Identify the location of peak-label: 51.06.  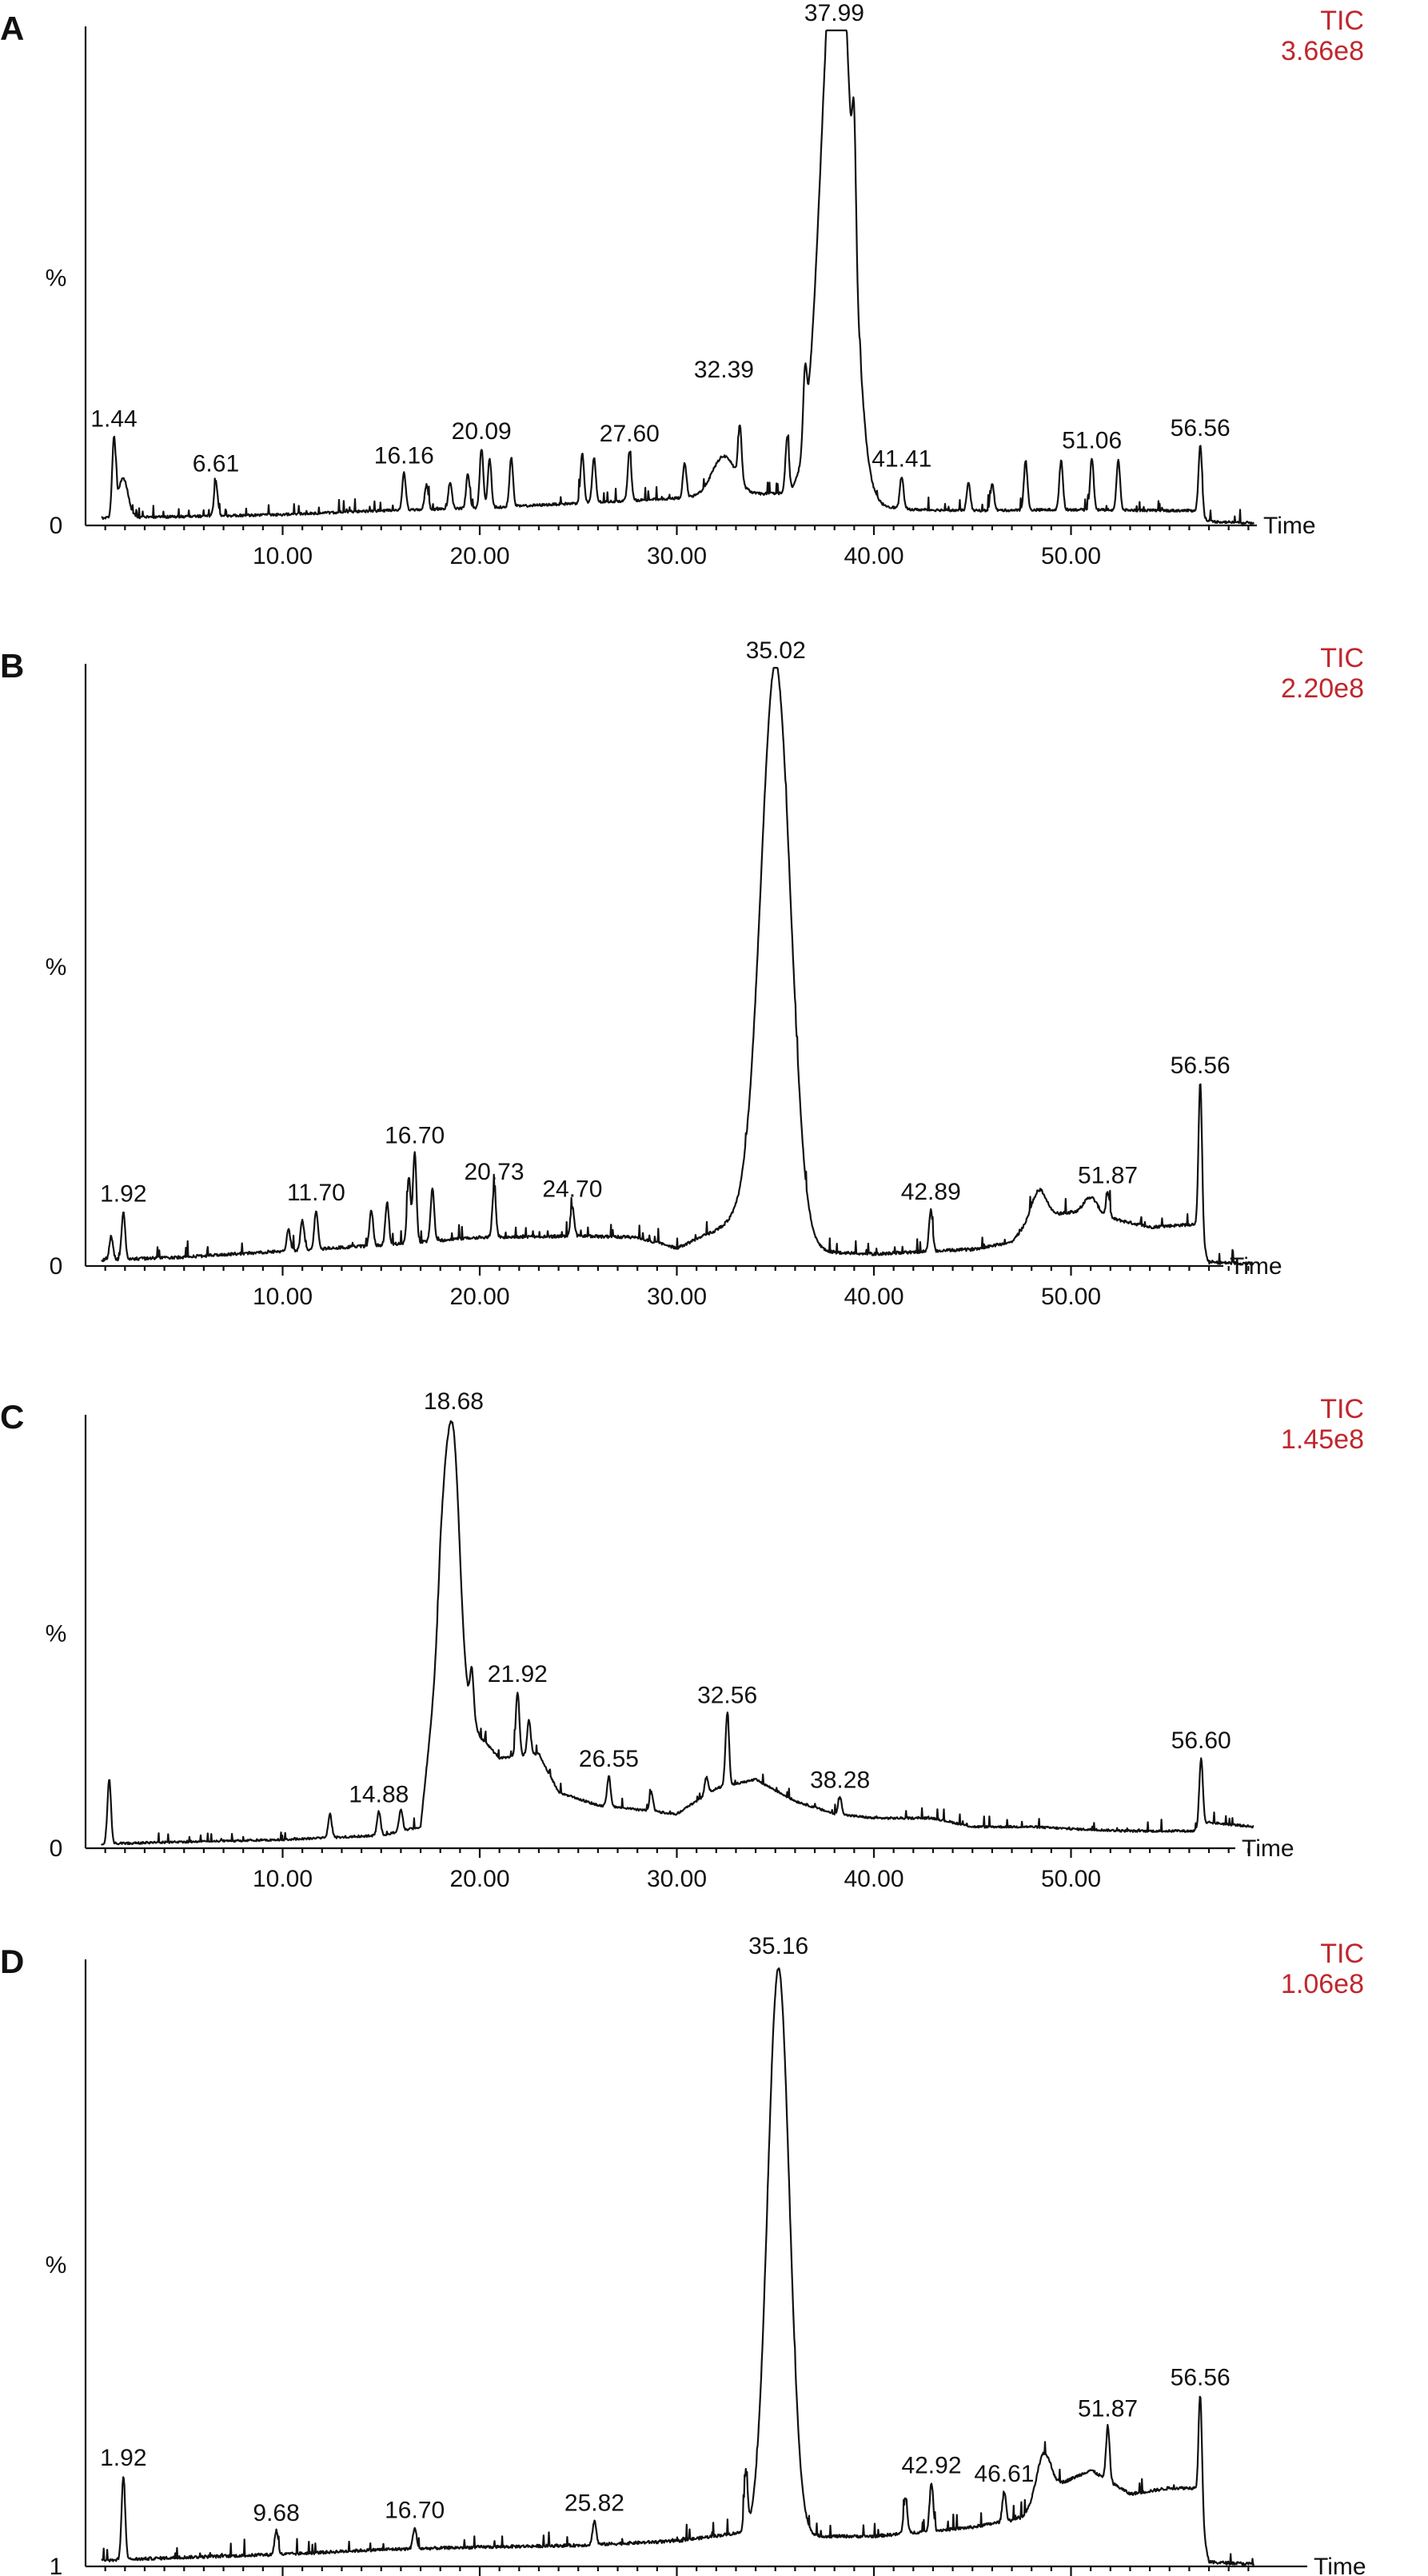
(1092, 440).